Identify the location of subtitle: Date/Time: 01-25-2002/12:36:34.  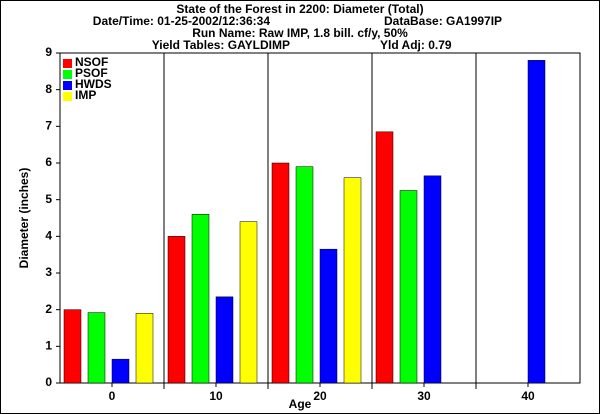
(182, 21).